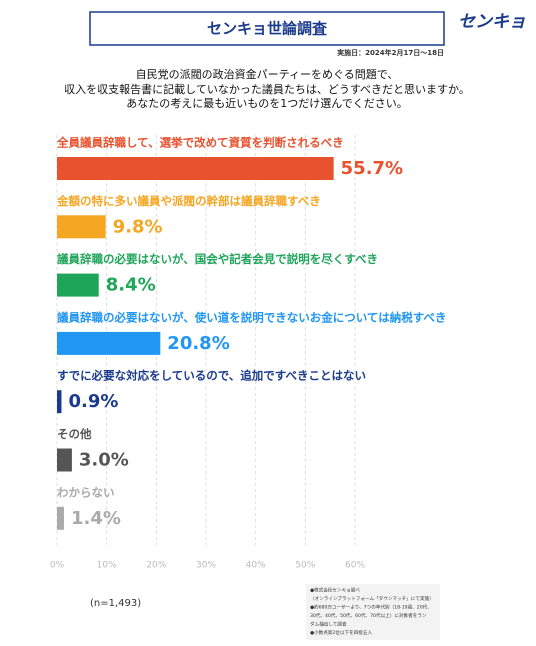 The height and width of the screenshot is (646, 536). Describe the element at coordinates (138, 226) in the screenshot. I see `value-label: 9.8%` at that location.